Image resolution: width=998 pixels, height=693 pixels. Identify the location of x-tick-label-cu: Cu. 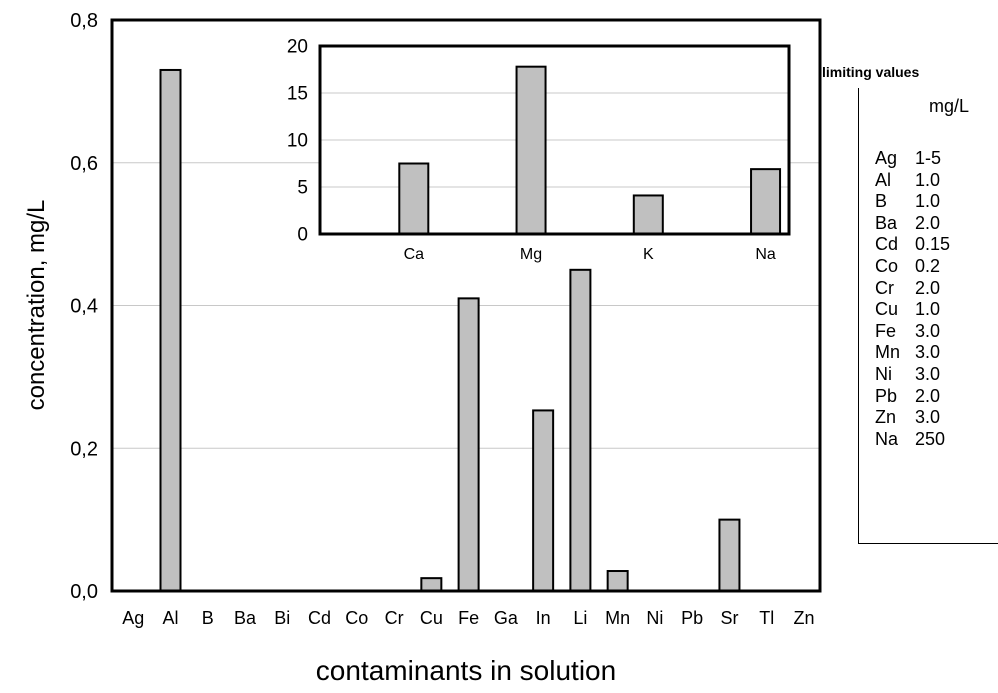
(431, 618).